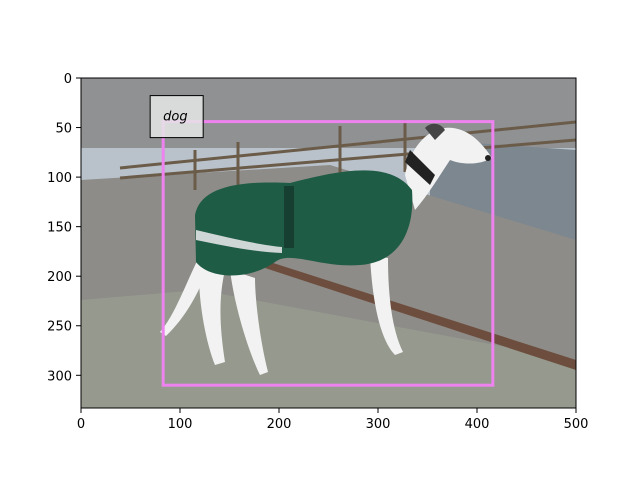  I want to click on x-tick-label: 500, so click(576, 424).